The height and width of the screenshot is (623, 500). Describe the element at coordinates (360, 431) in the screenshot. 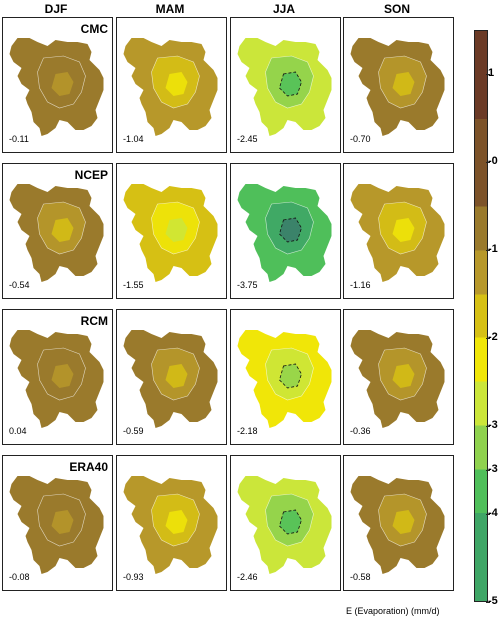

I see `mean-value-label: -0.36` at that location.